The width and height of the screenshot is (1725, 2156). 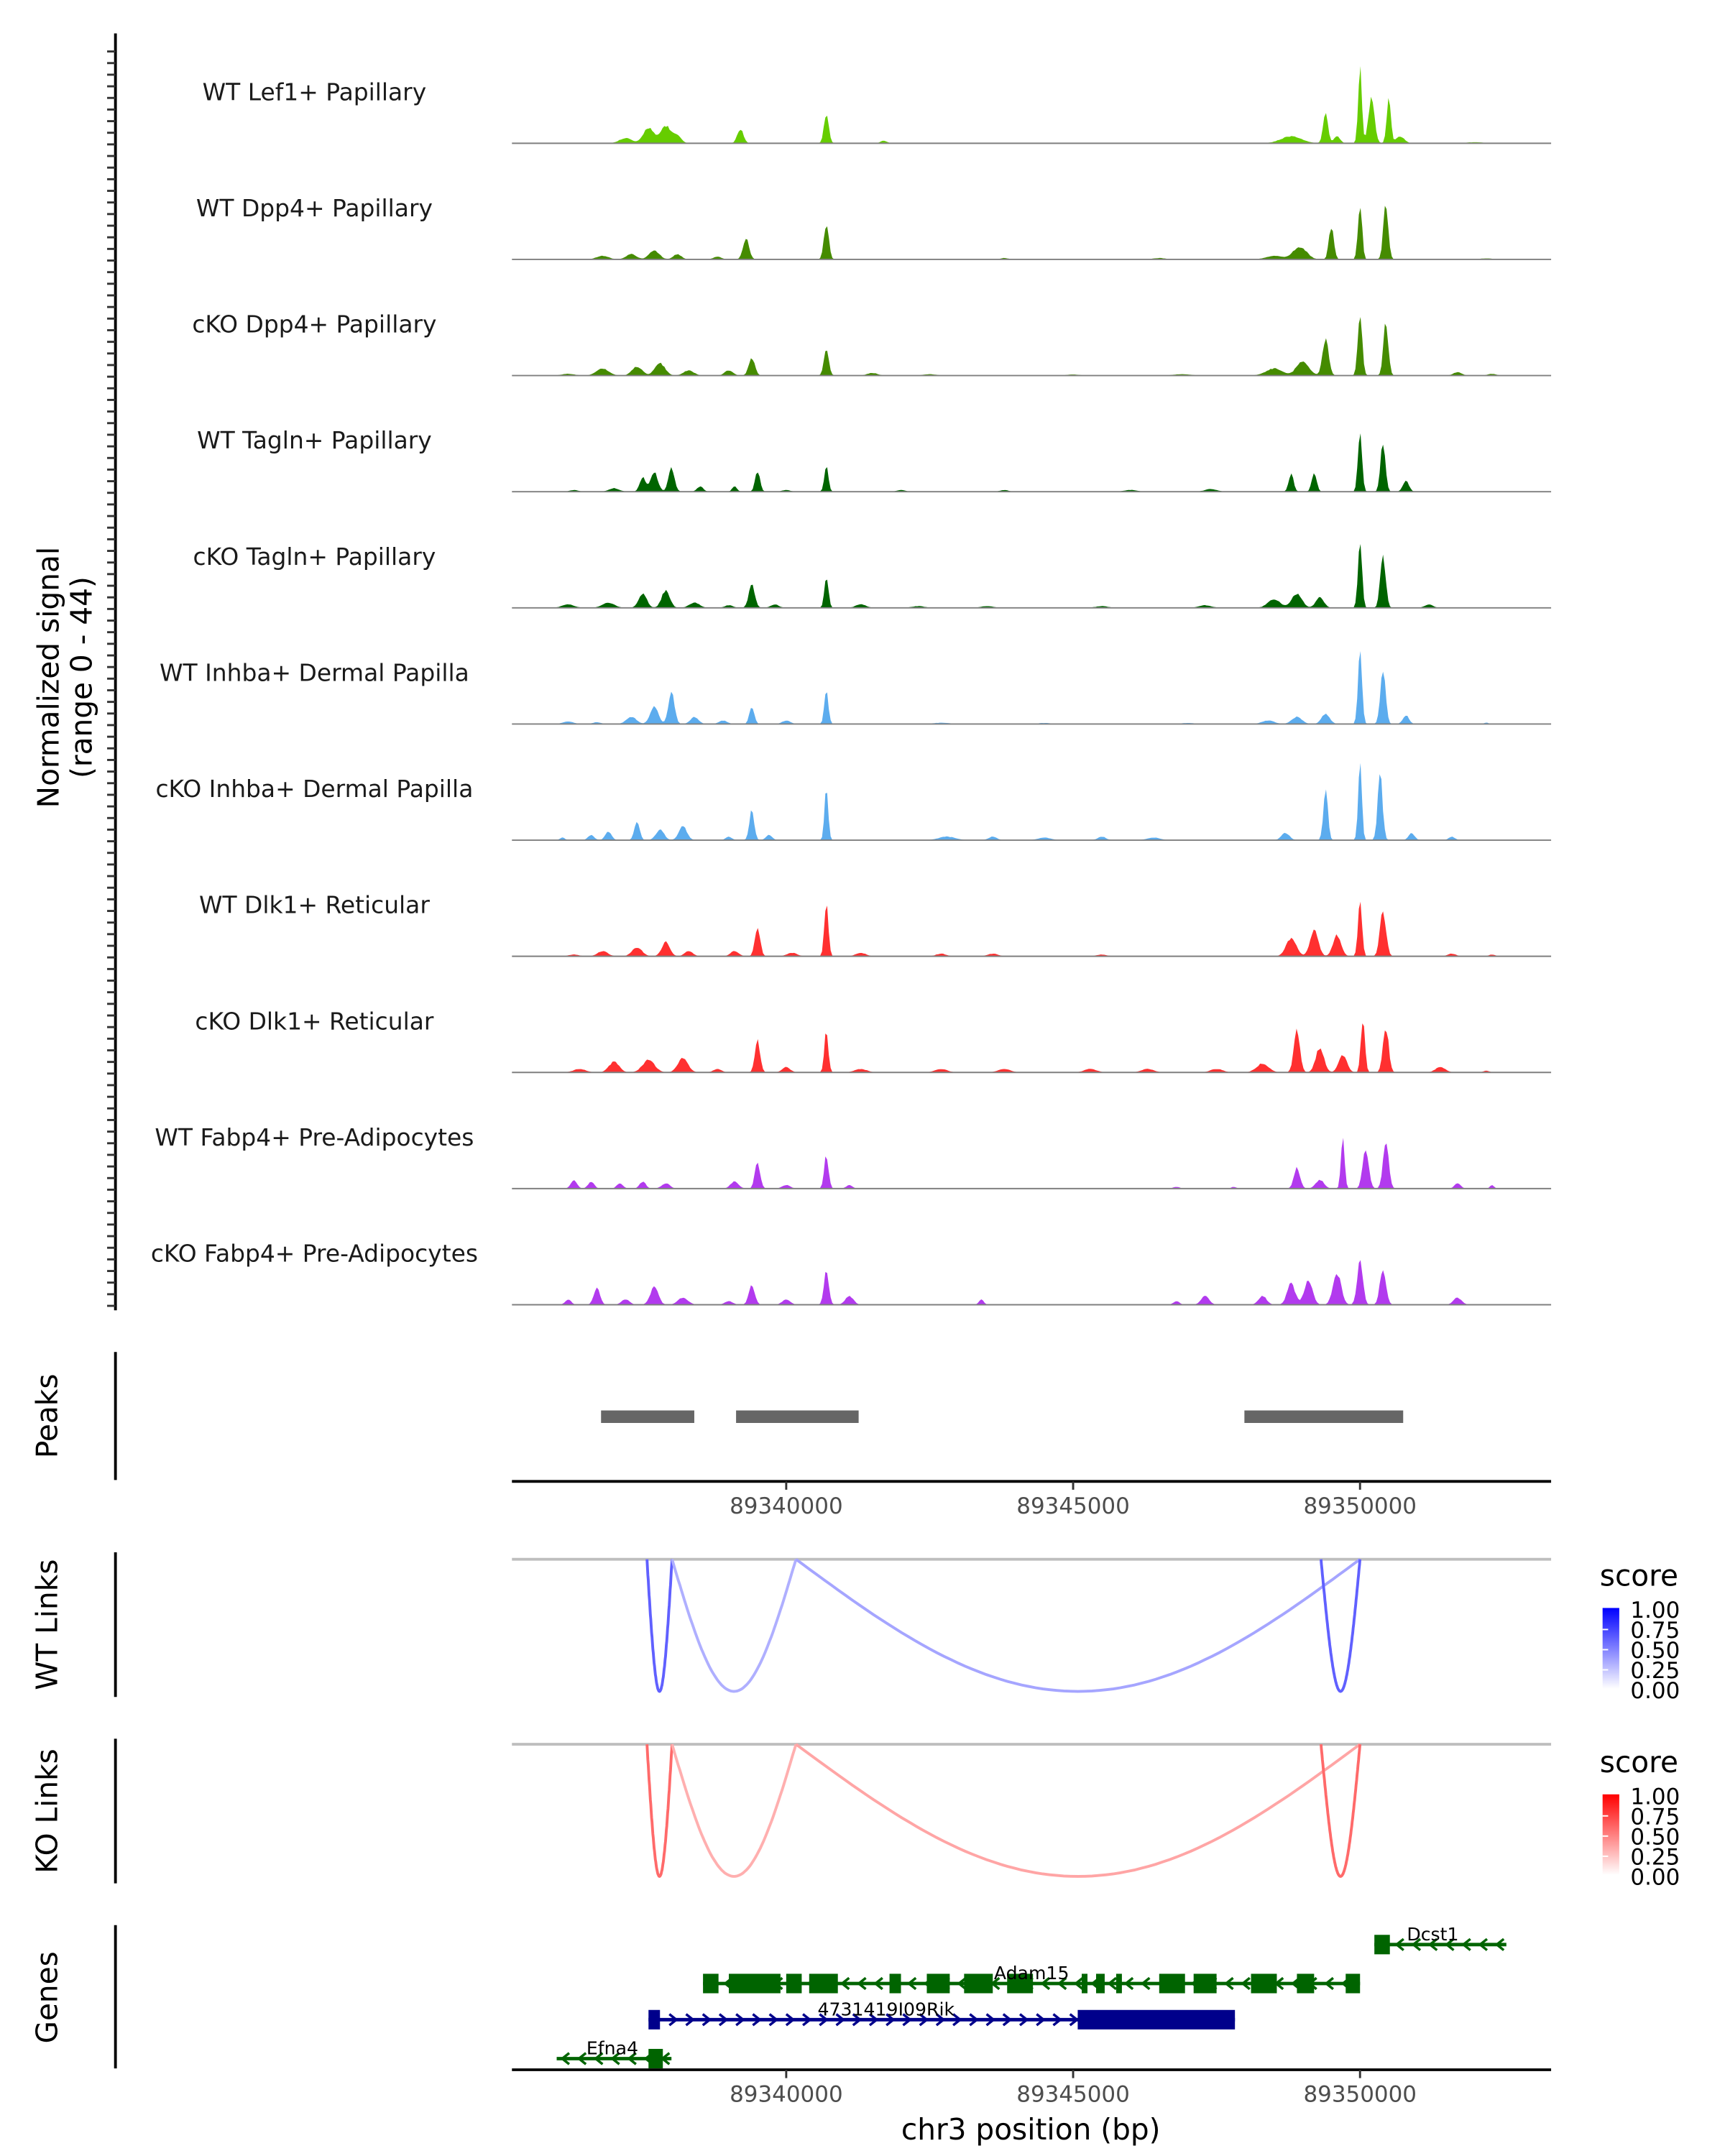 What do you see at coordinates (314, 672) in the screenshot?
I see `coverage-track-label: WT Inhba+ Dermal Papilla` at bounding box center [314, 672].